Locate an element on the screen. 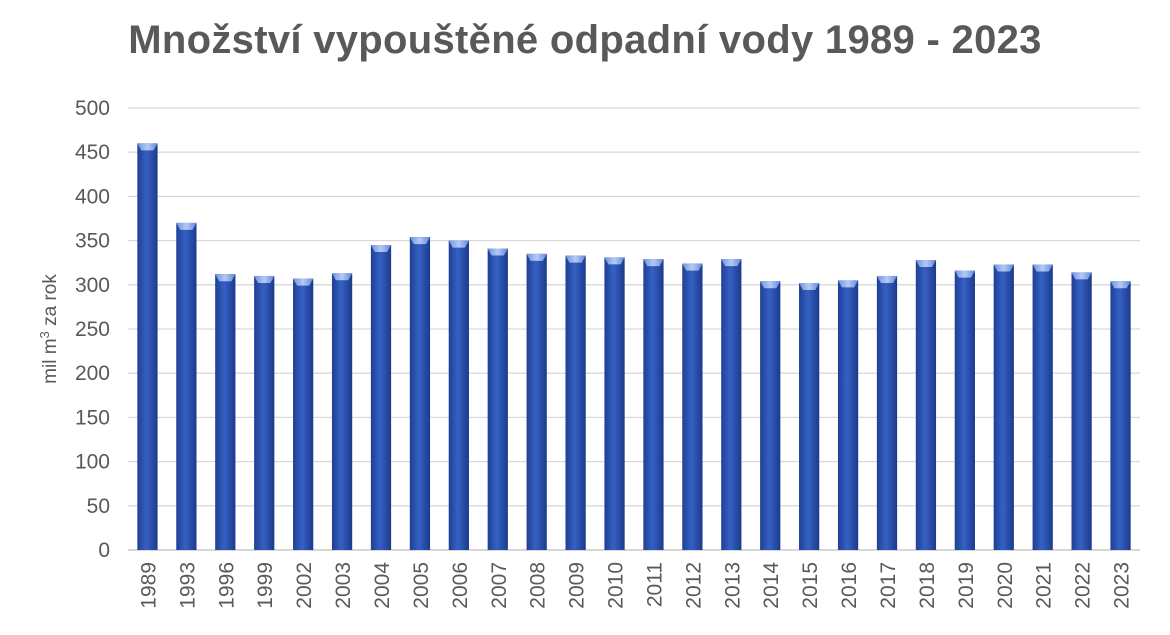  bar-1999 is located at coordinates (264, 412).